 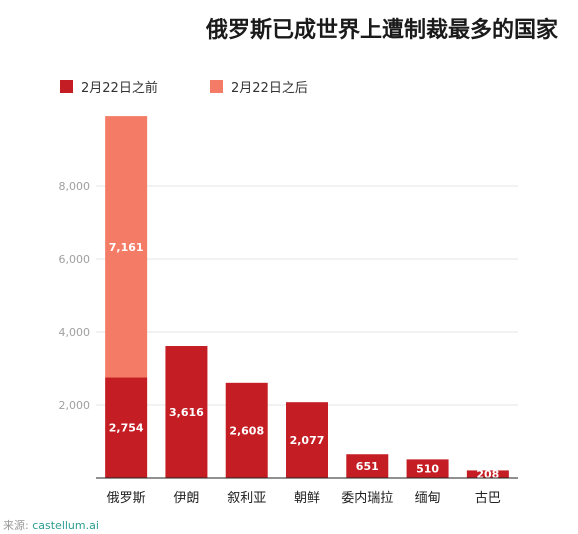 I want to click on y-tick-label: 6,000, so click(x=75, y=259).